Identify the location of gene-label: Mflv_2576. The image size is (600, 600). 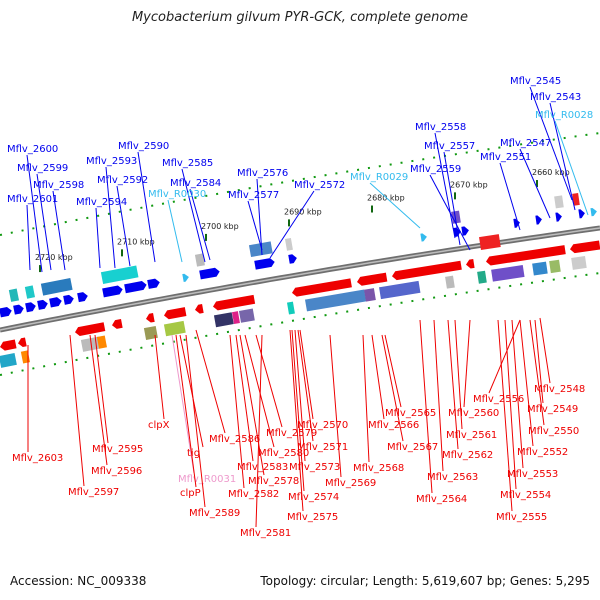
(262, 173).